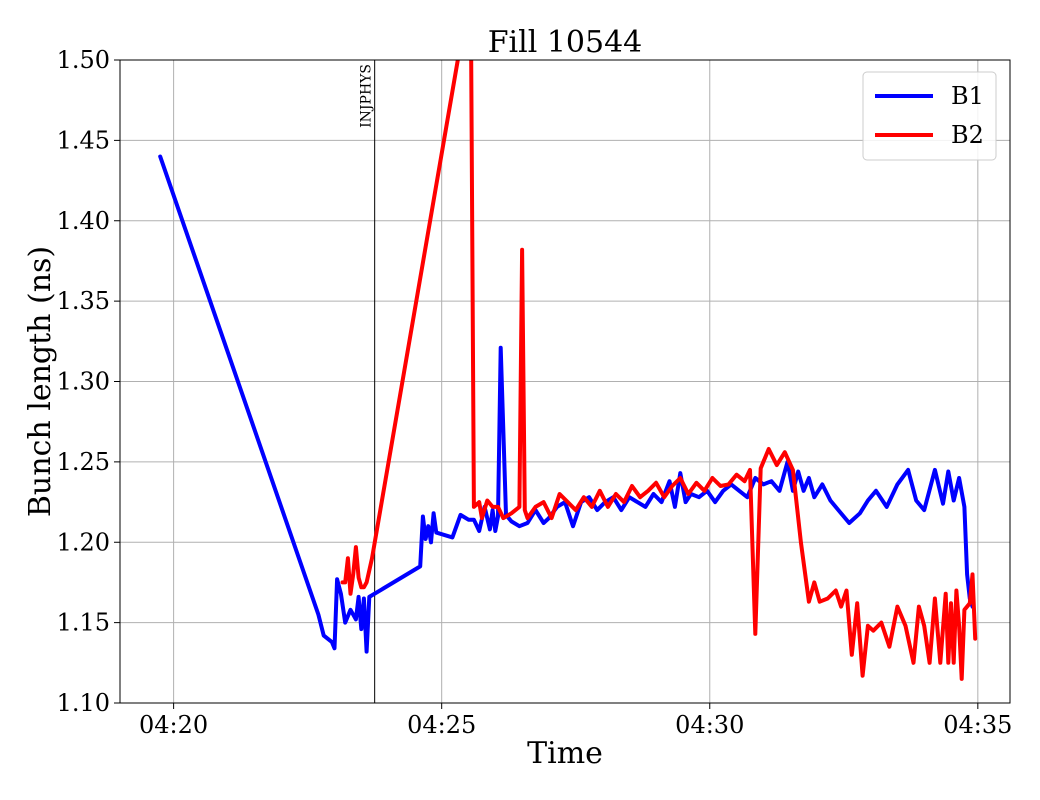 Image resolution: width=1040 pixels, height=800 pixels. Describe the element at coordinates (173, 725) in the screenshot. I see `x-tick-label: 04:20` at that location.